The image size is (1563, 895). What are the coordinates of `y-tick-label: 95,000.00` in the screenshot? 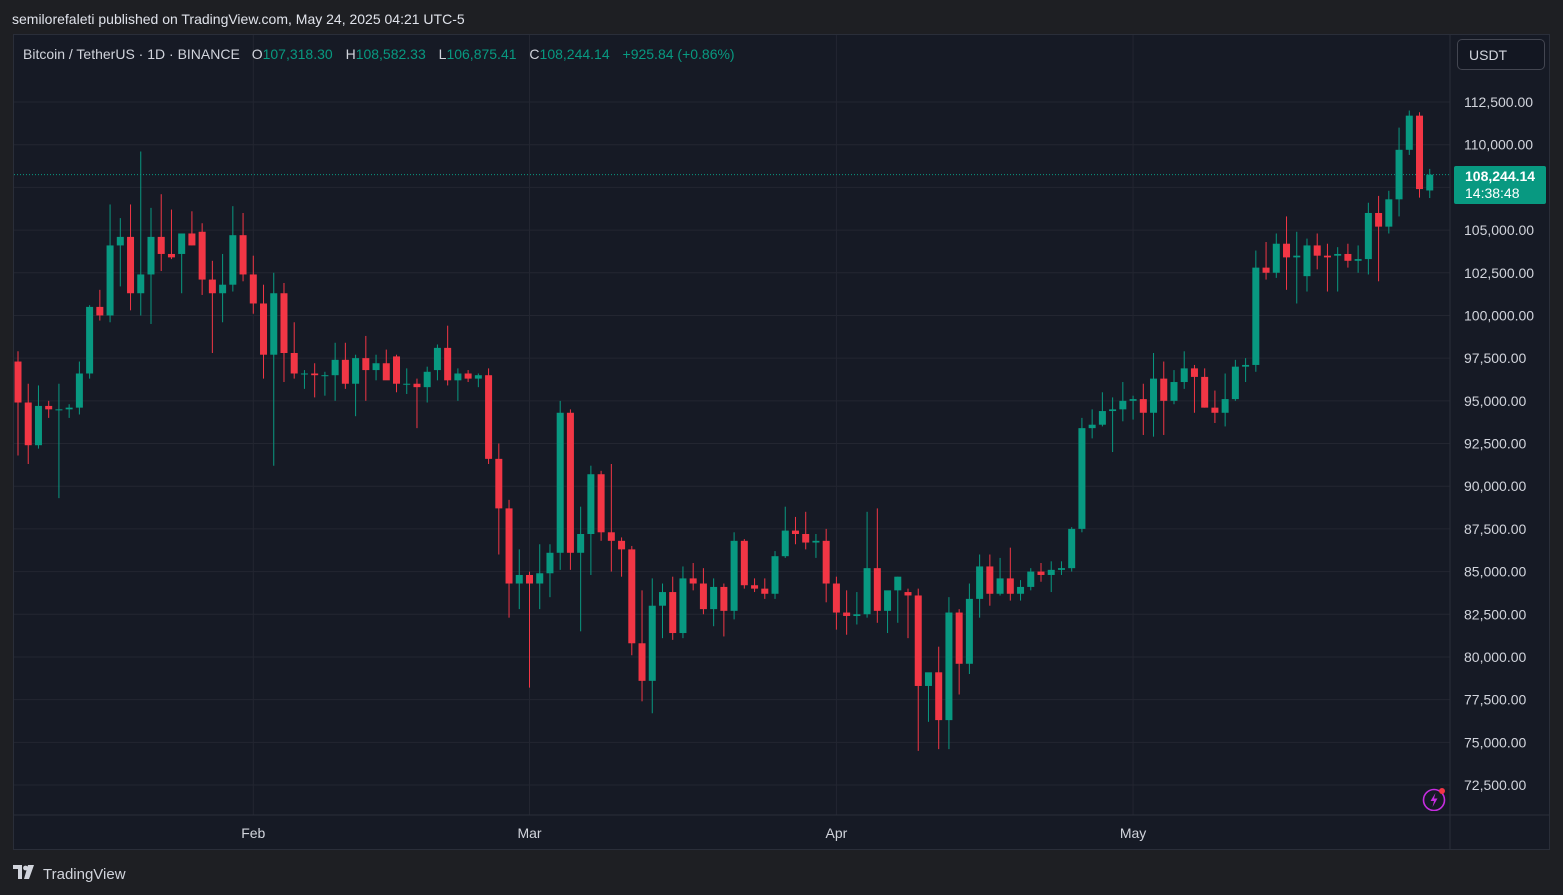 It's located at (1495, 401).